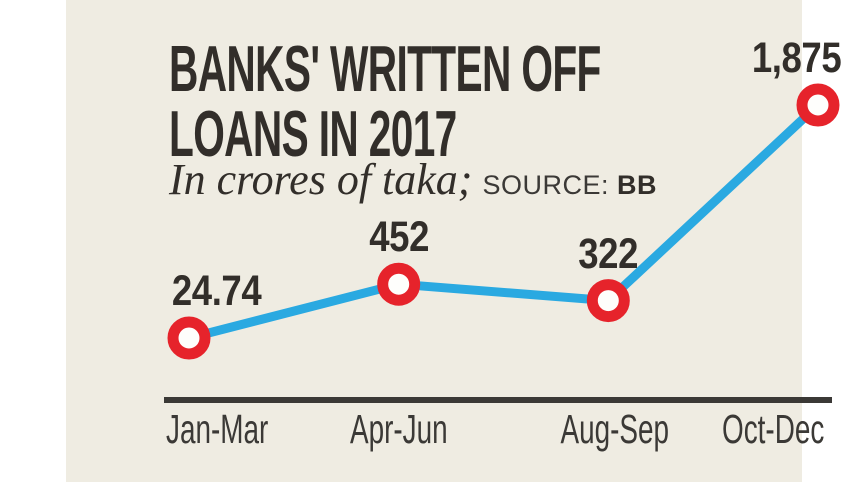 Image resolution: width=857 pixels, height=482 pixels. Describe the element at coordinates (321, 179) in the screenshot. I see `unit-note: In crores of taka;` at that location.